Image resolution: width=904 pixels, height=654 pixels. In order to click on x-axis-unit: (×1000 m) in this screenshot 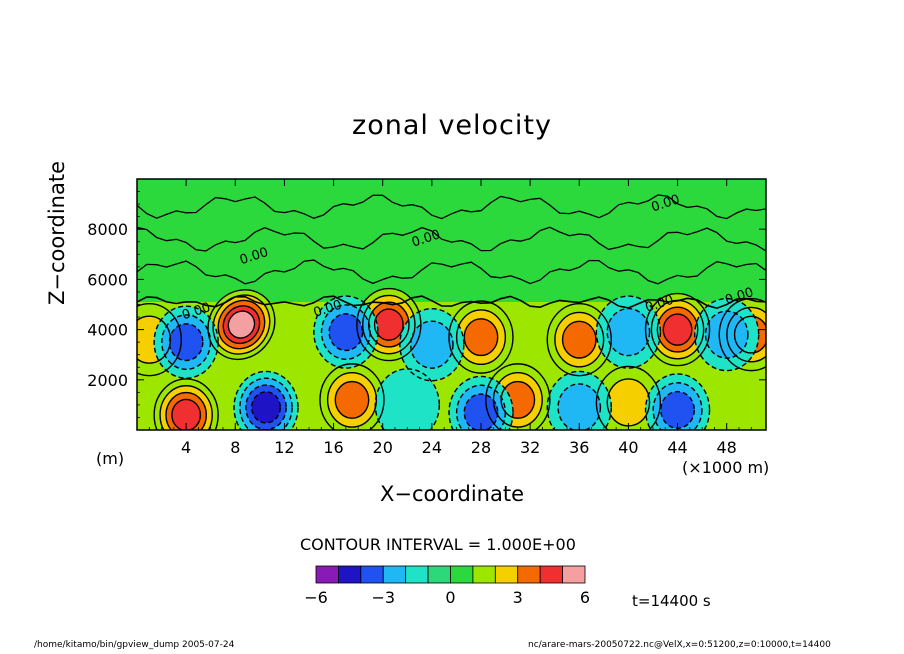, I will do `click(726, 467)`.